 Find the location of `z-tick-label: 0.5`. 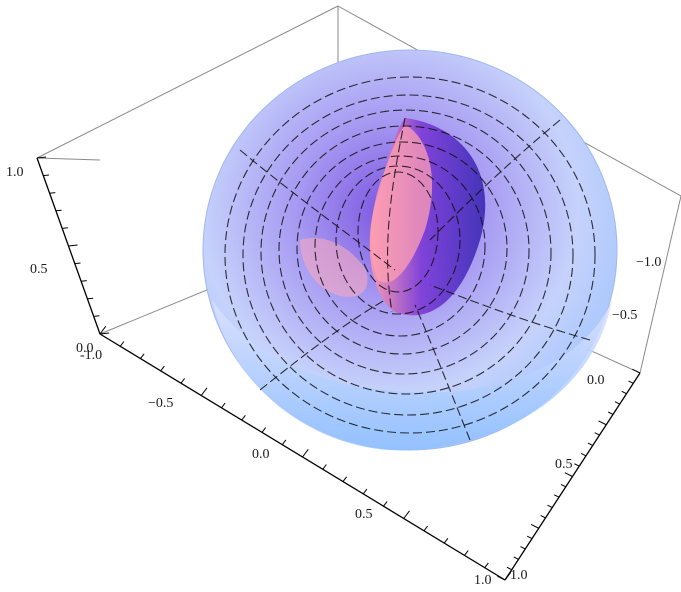

z-tick-label: 0.5 is located at coordinates (39, 269).